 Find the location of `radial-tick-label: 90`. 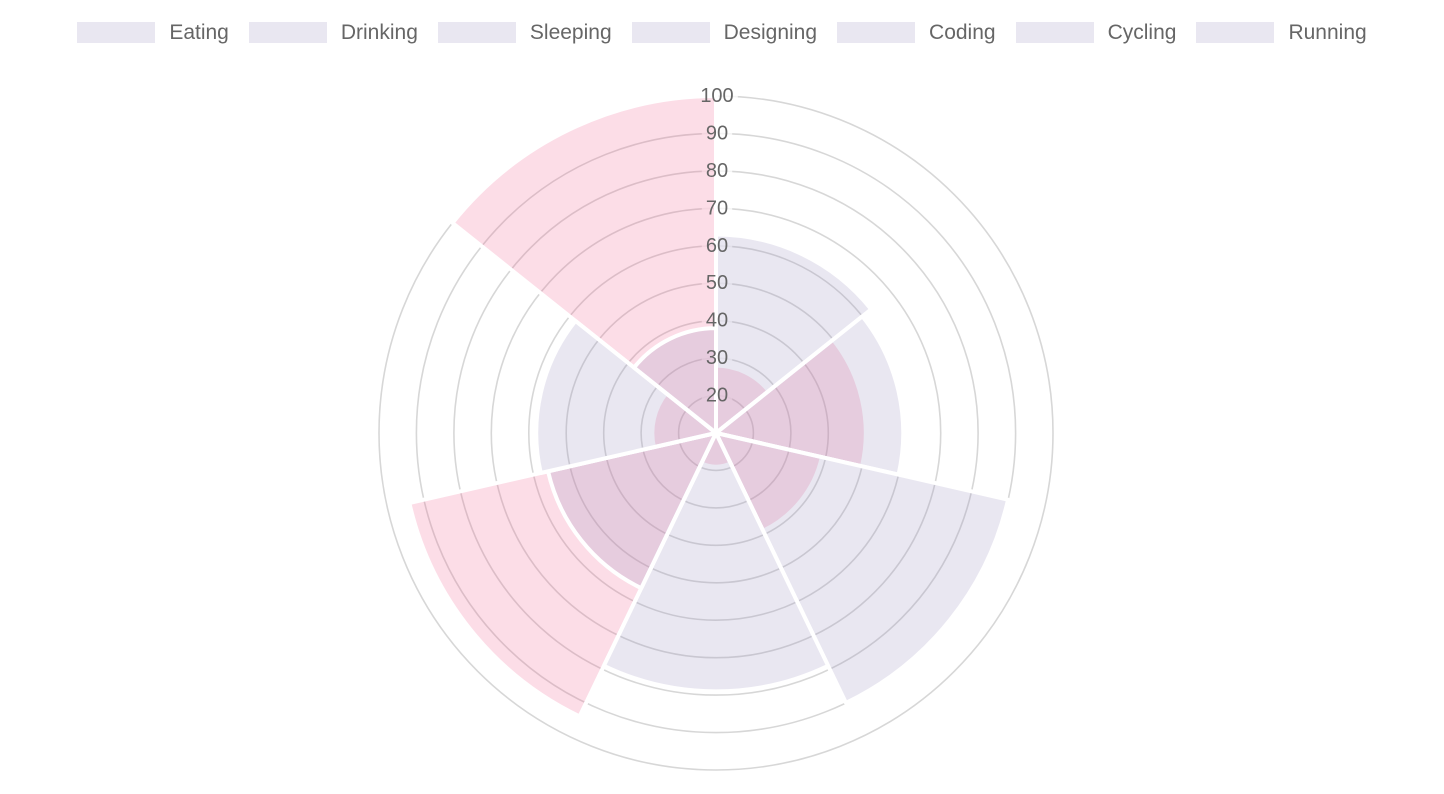

radial-tick-label: 90 is located at coordinates (717, 133).